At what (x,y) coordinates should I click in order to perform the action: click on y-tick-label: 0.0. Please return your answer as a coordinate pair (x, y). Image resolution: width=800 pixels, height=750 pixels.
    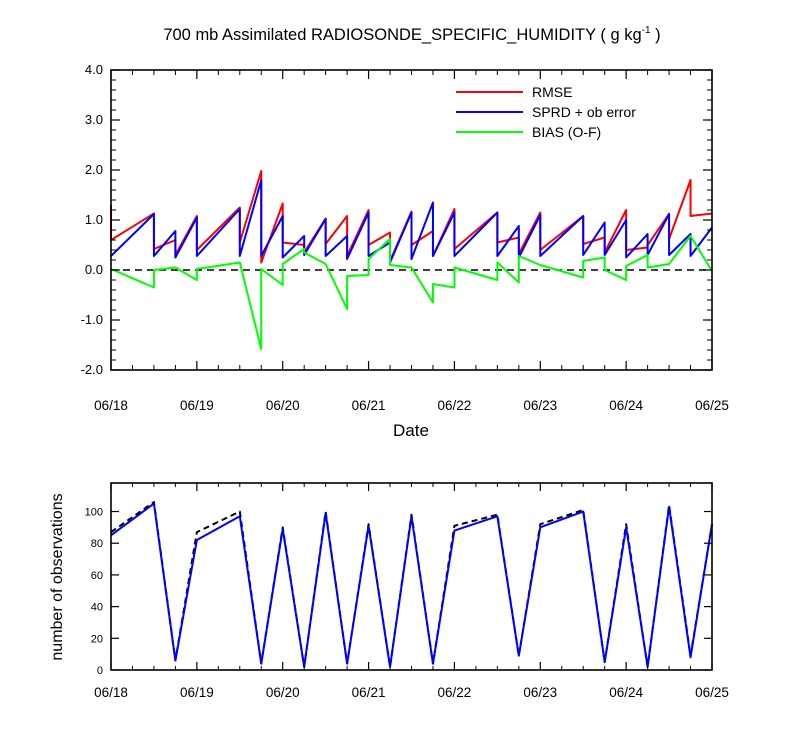
    Looking at the image, I should click on (94, 269).